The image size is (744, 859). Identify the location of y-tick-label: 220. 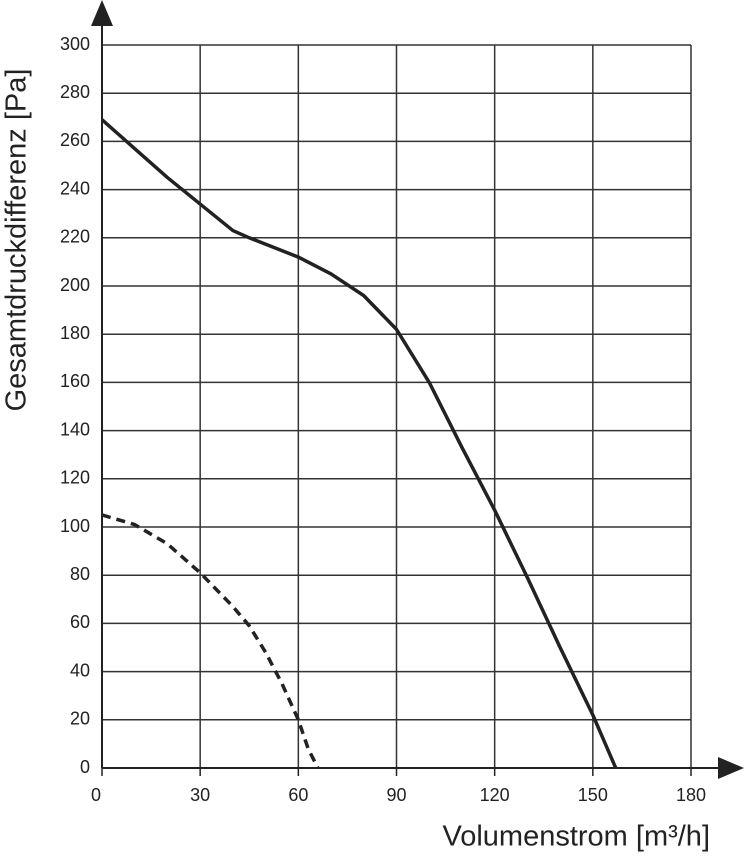
(75, 237).